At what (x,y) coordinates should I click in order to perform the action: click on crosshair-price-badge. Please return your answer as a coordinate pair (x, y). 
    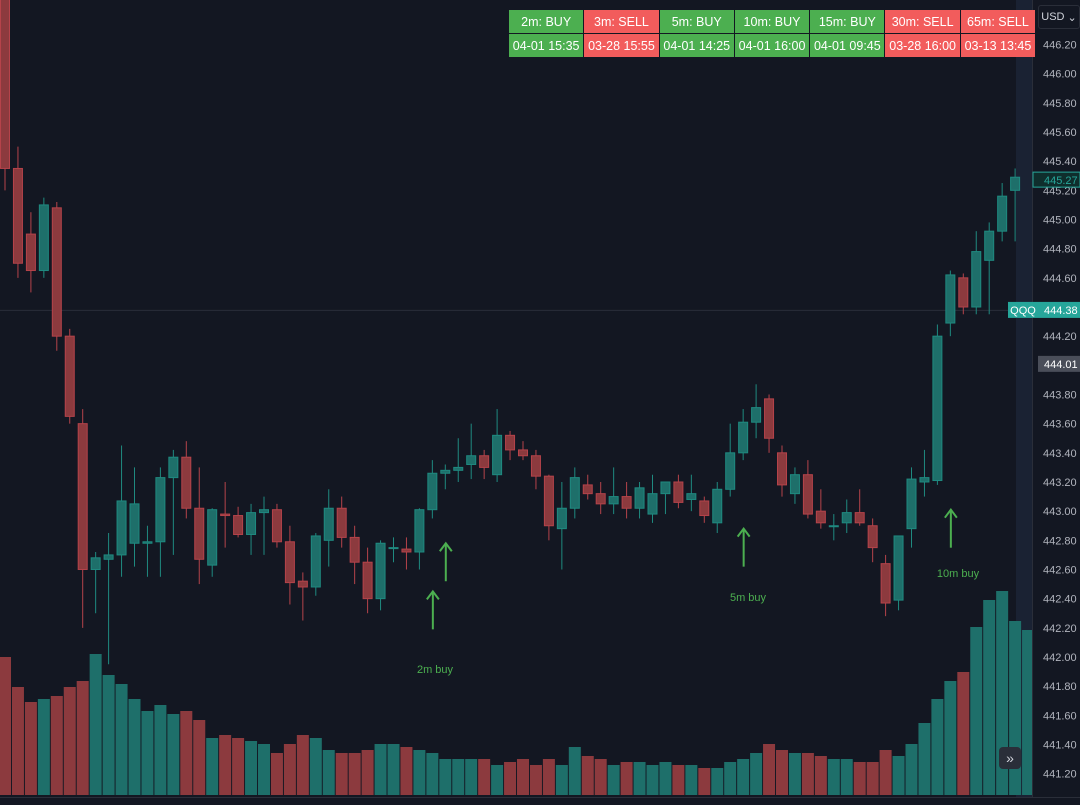
    Looking at the image, I should click on (1059, 363).